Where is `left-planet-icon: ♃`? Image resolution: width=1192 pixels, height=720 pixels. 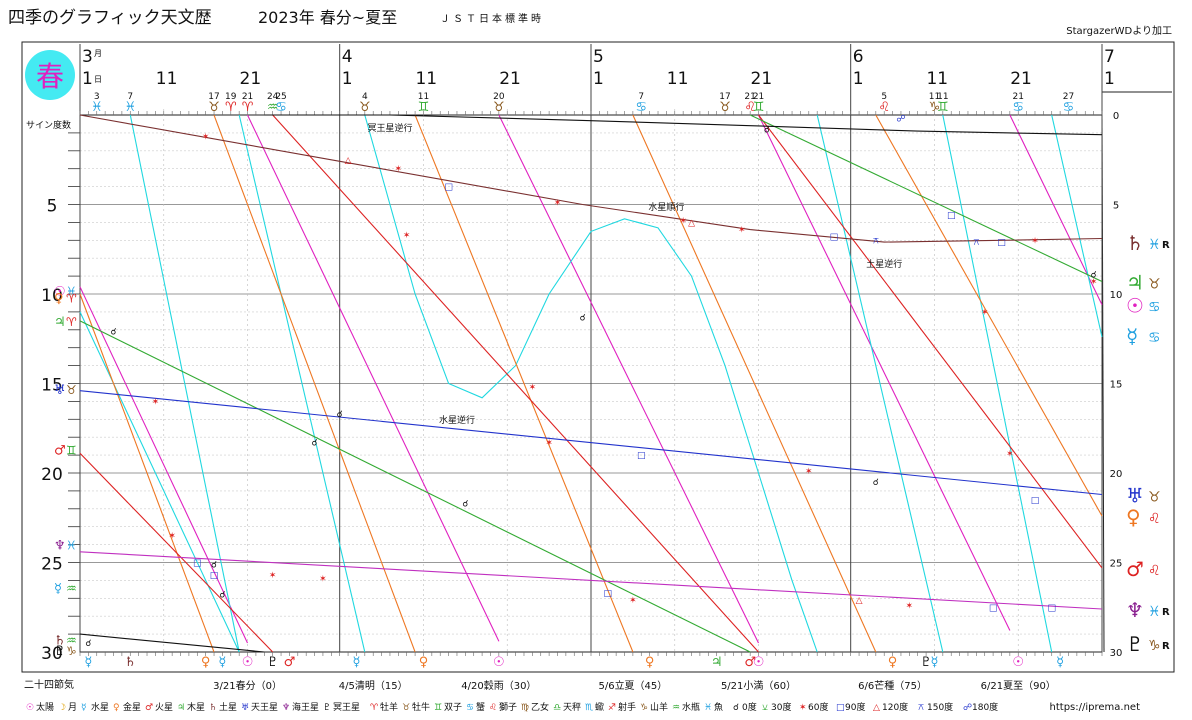 left-planet-icon: ♃ is located at coordinates (60, 322).